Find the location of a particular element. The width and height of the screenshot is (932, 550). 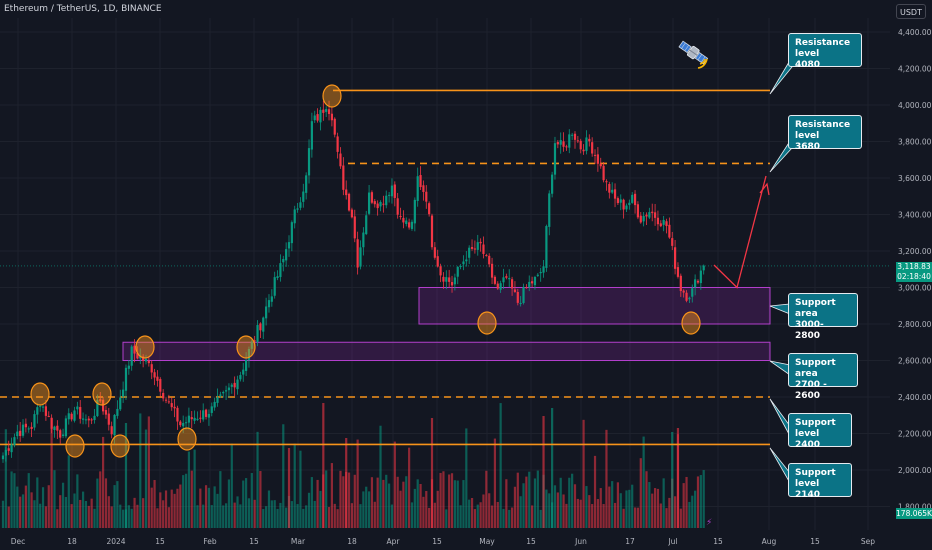

annotation-pointers is located at coordinates (781, 270).